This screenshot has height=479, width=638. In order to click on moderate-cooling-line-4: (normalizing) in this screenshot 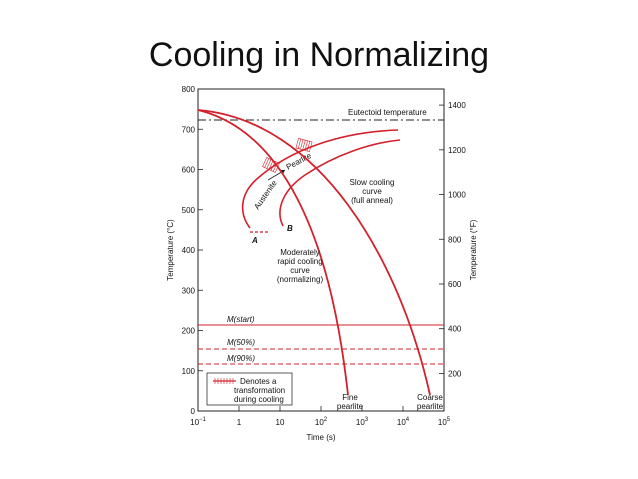, I will do `click(300, 279)`.